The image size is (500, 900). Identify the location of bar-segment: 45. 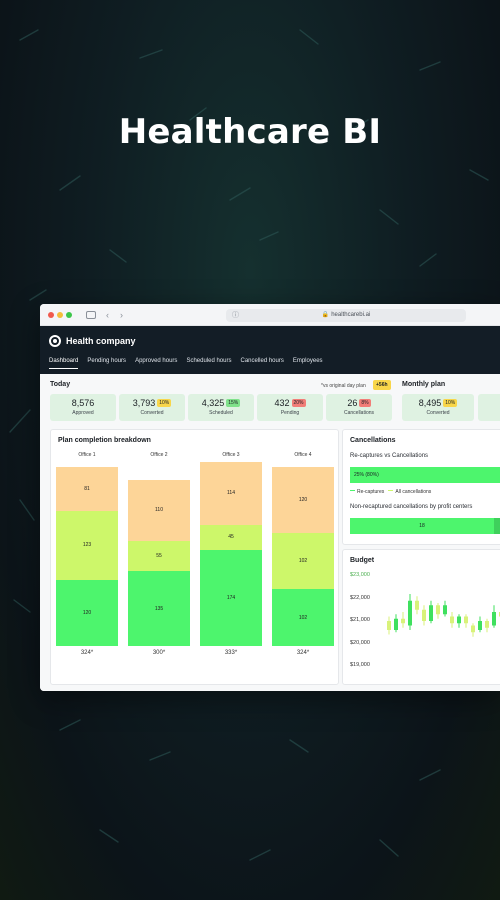
(231, 537).